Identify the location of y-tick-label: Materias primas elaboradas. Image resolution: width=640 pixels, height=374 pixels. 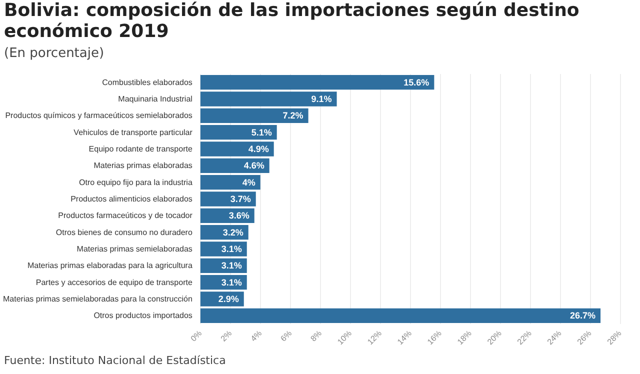
(143, 165).